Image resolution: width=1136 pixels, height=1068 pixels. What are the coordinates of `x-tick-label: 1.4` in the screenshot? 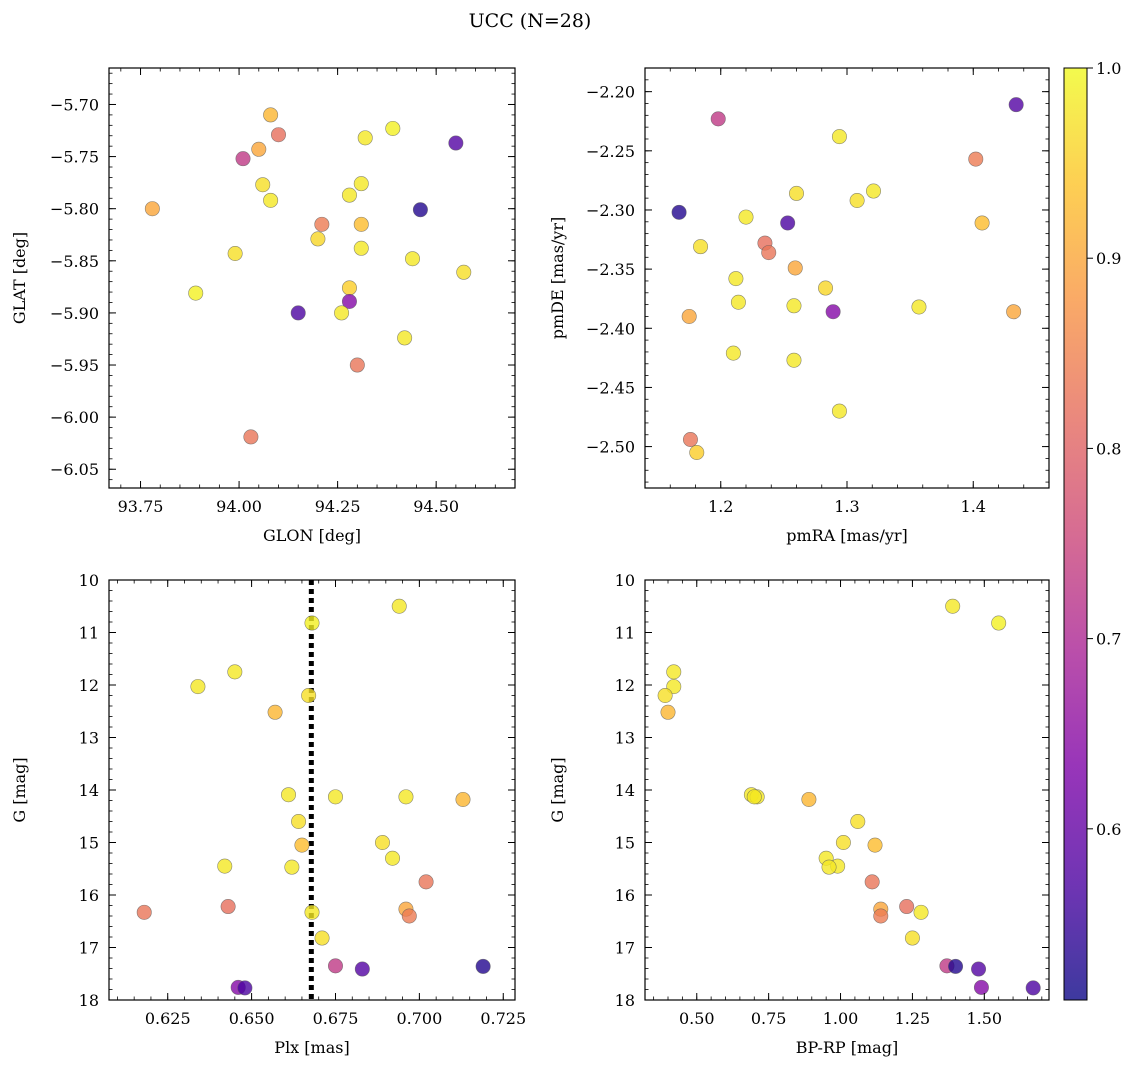 It's located at (973, 506).